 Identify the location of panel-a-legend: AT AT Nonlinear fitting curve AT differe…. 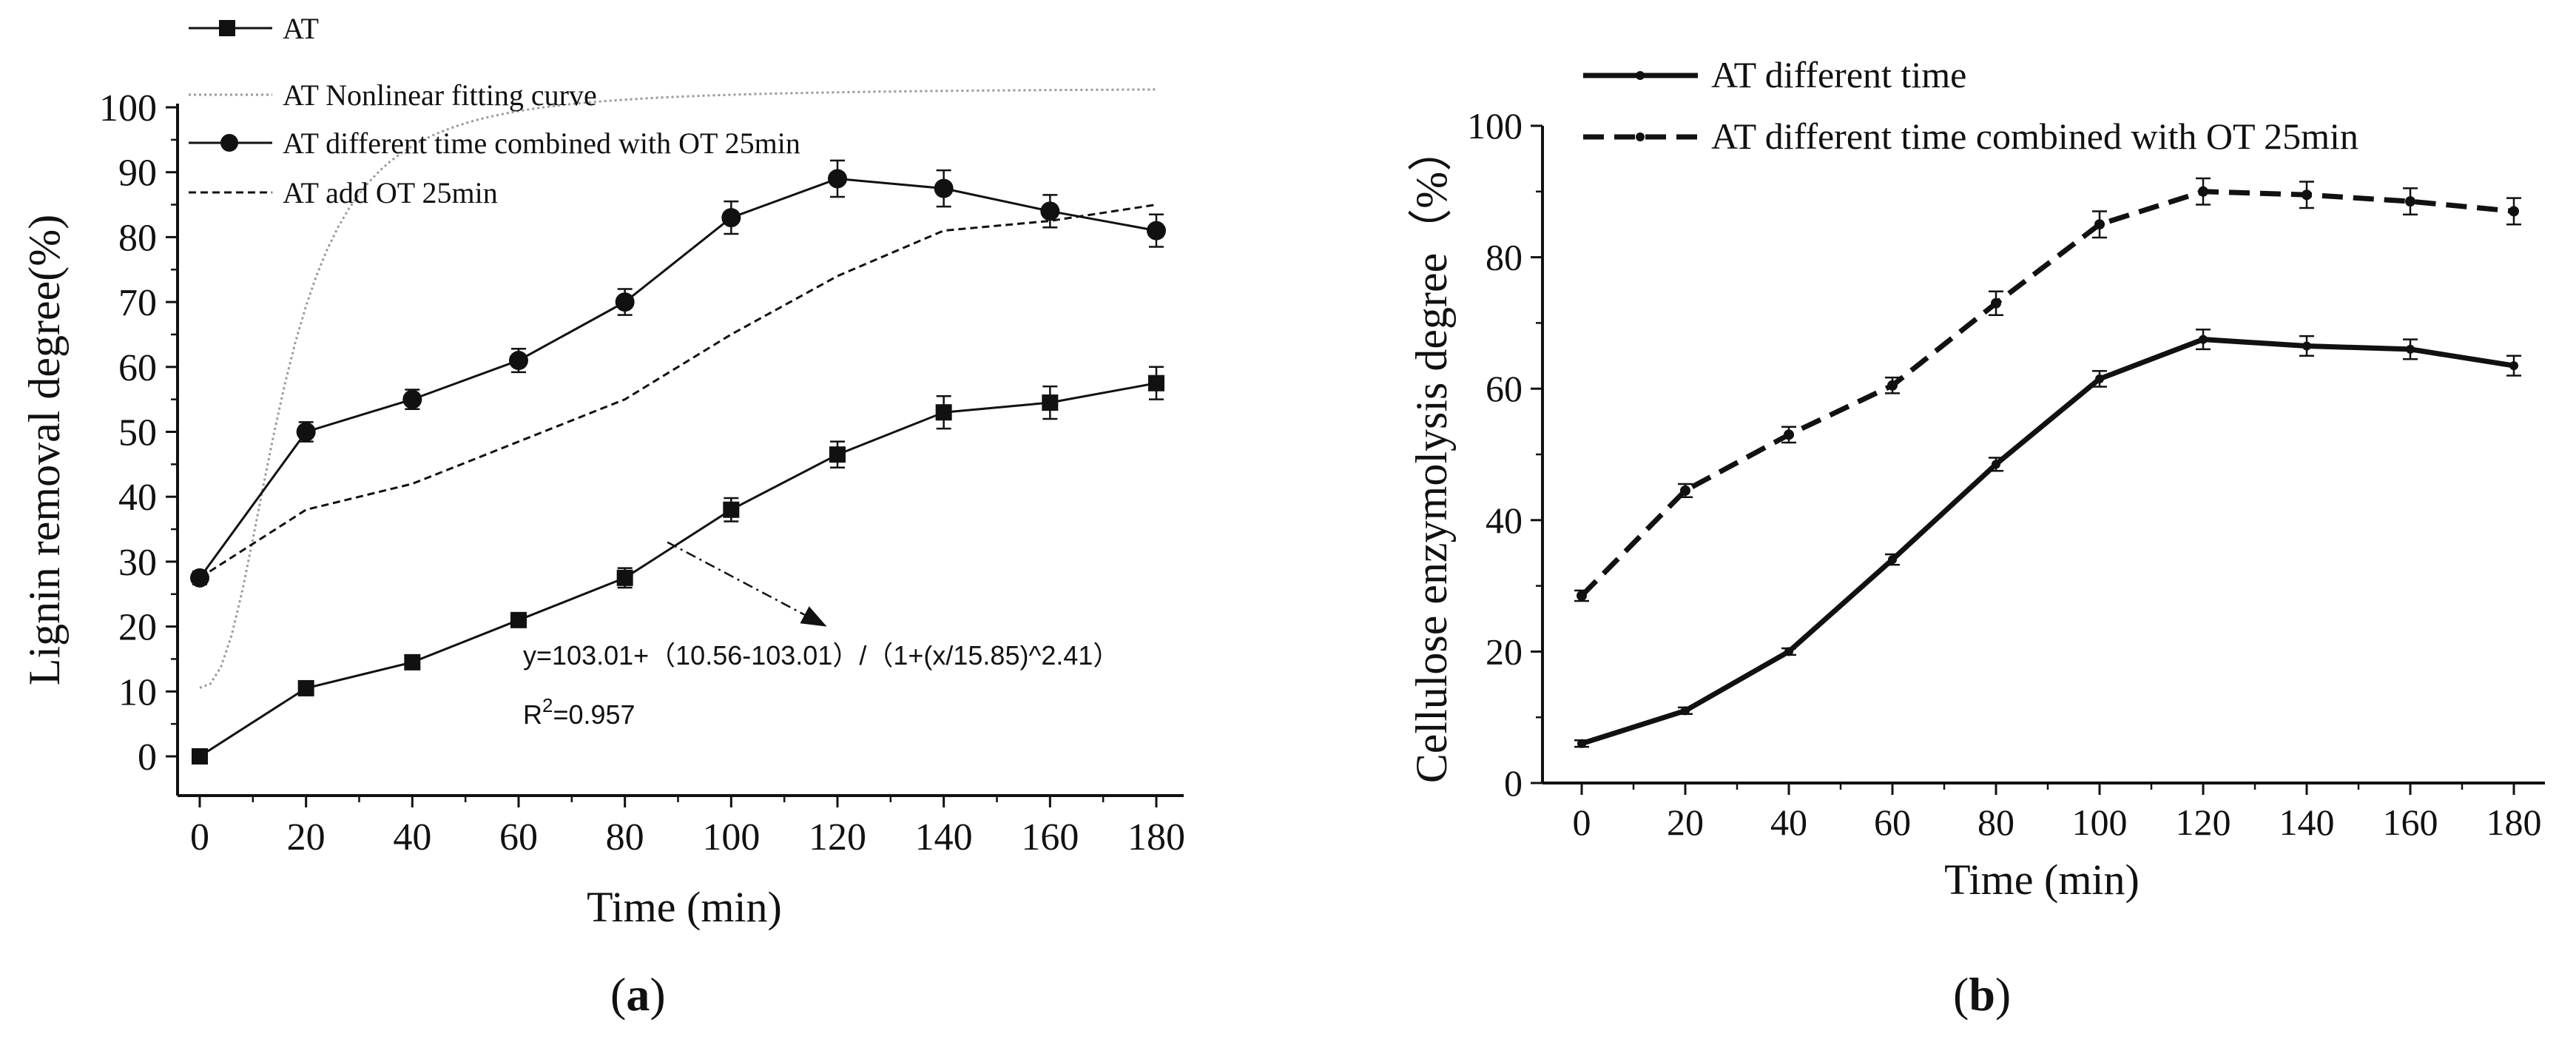
(494, 110).